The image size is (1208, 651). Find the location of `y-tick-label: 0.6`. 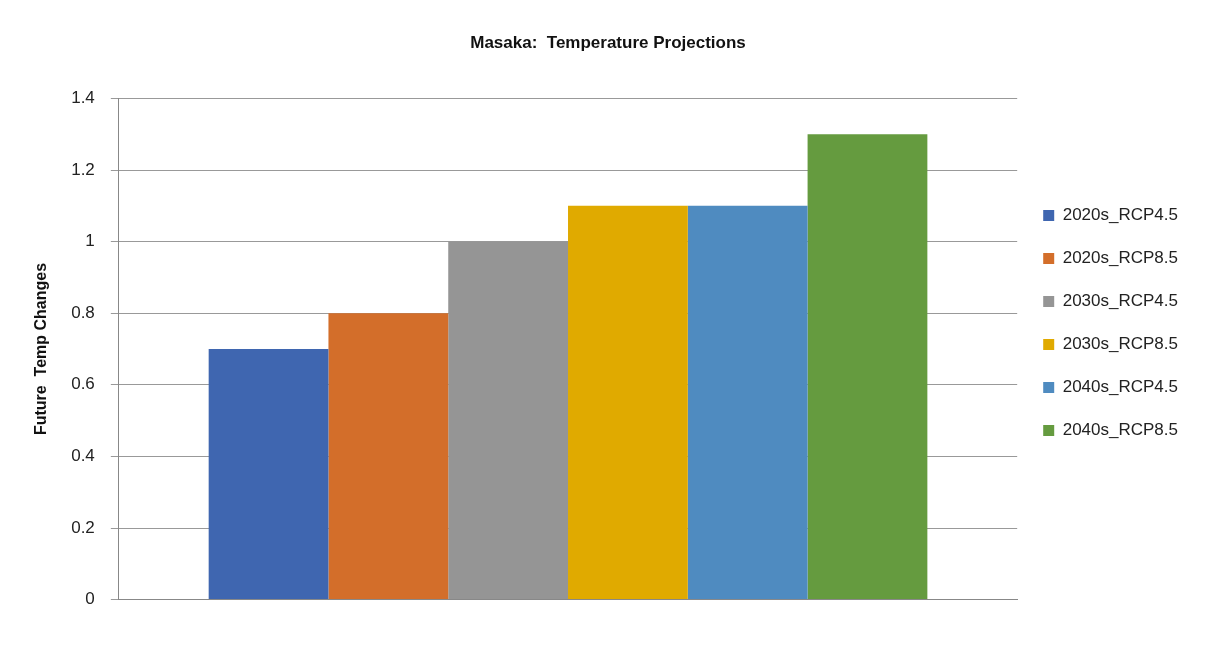

y-tick-label: 0.6 is located at coordinates (83, 384).